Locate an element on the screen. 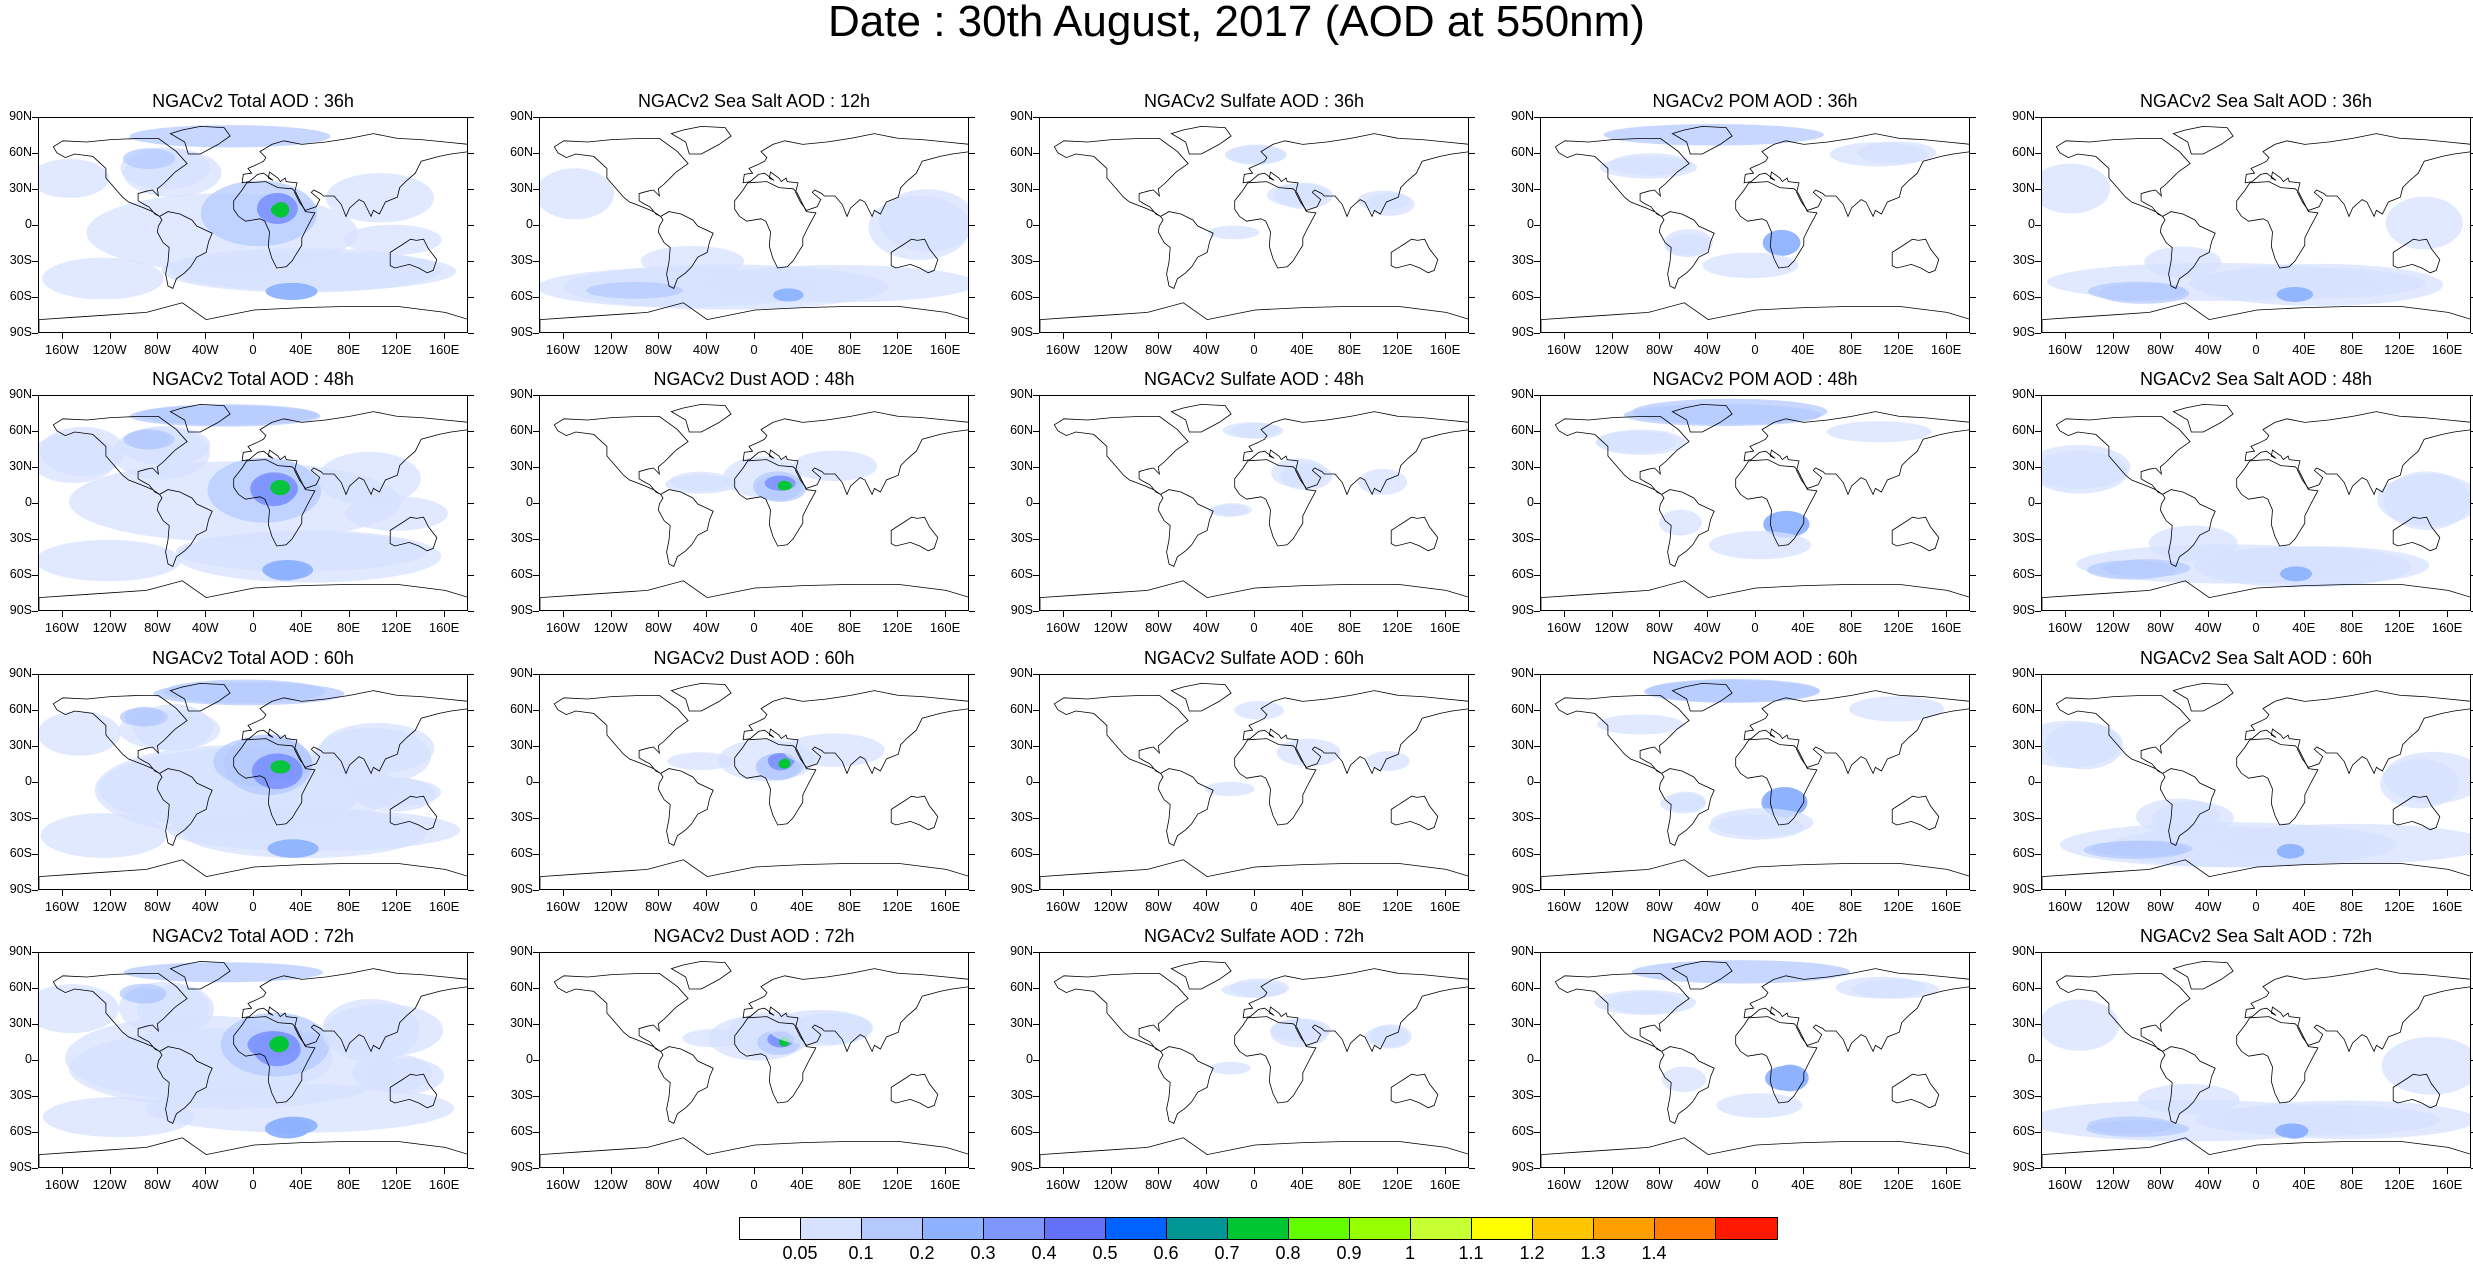  lat-label: 60S is located at coordinates (1021, 574).